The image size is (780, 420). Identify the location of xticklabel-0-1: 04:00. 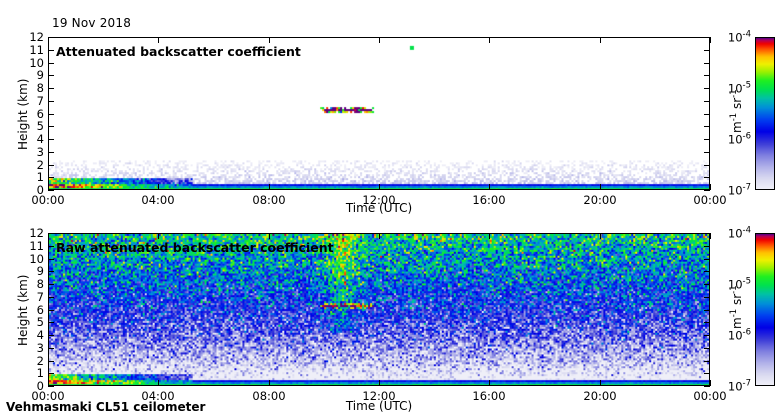
(158, 200).